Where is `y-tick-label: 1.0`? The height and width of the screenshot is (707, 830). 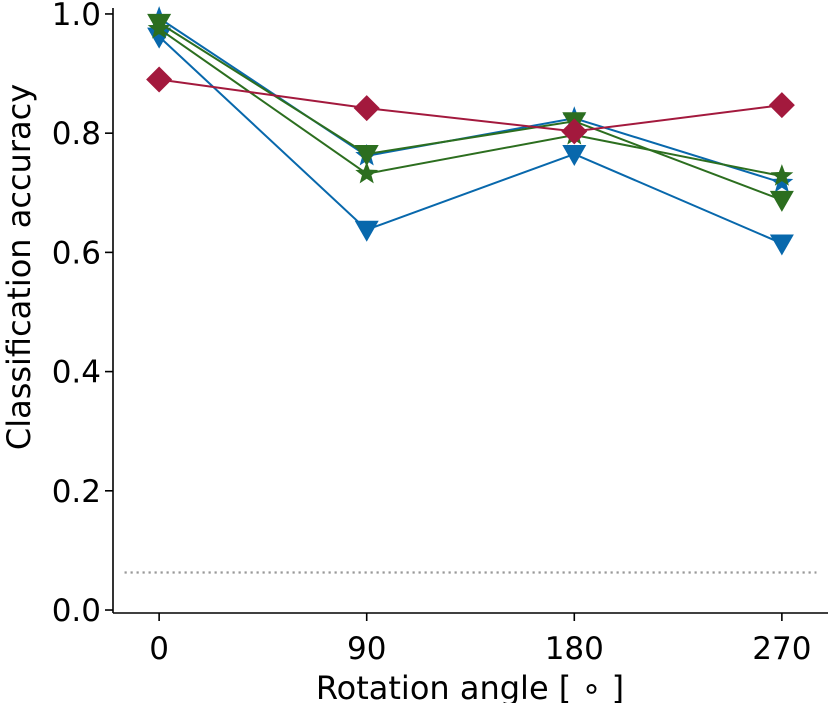 y-tick-label: 1.0 is located at coordinates (76, 16).